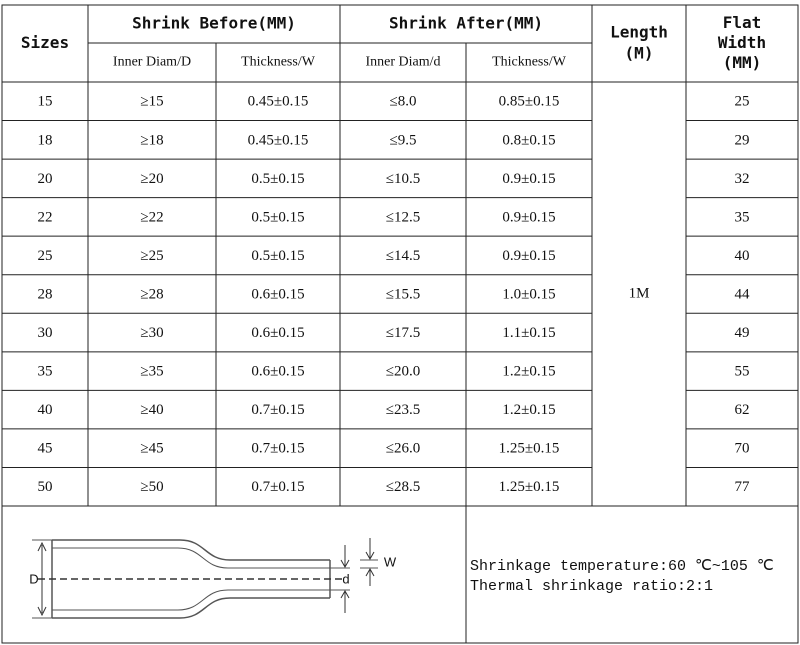  Describe the element at coordinates (151, 333) in the screenshot. I see `cell: ≥30` at that location.